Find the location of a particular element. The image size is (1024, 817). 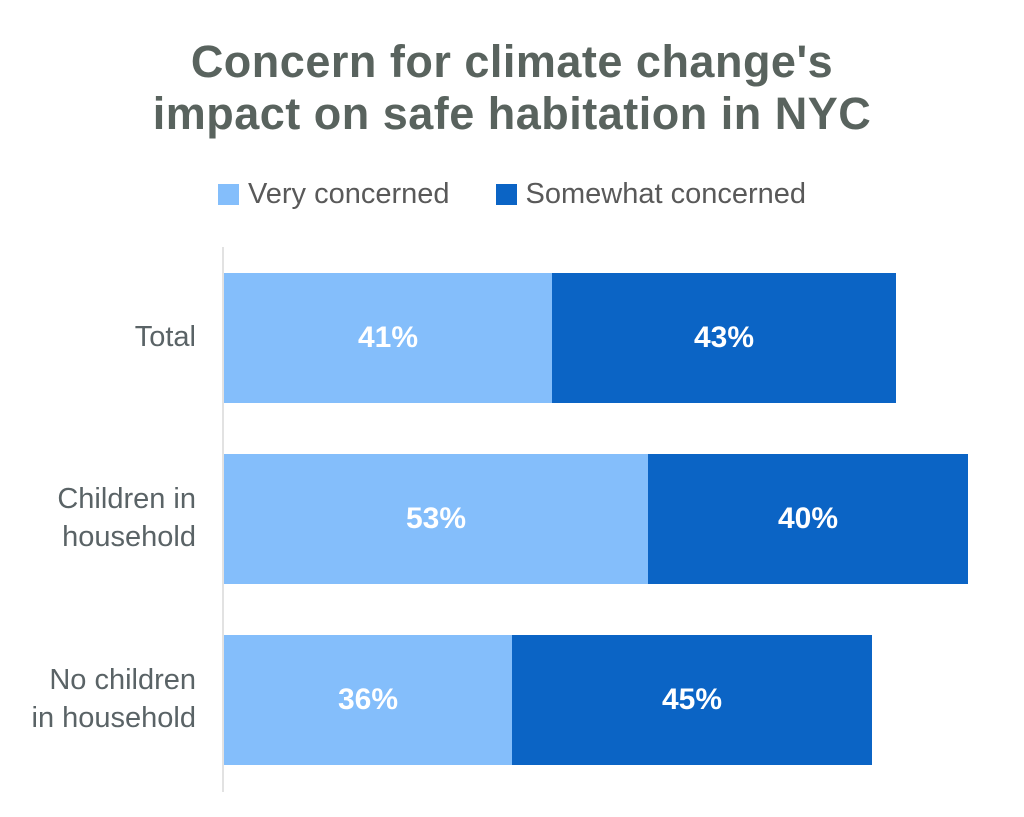

y-axis-line is located at coordinates (223, 520).